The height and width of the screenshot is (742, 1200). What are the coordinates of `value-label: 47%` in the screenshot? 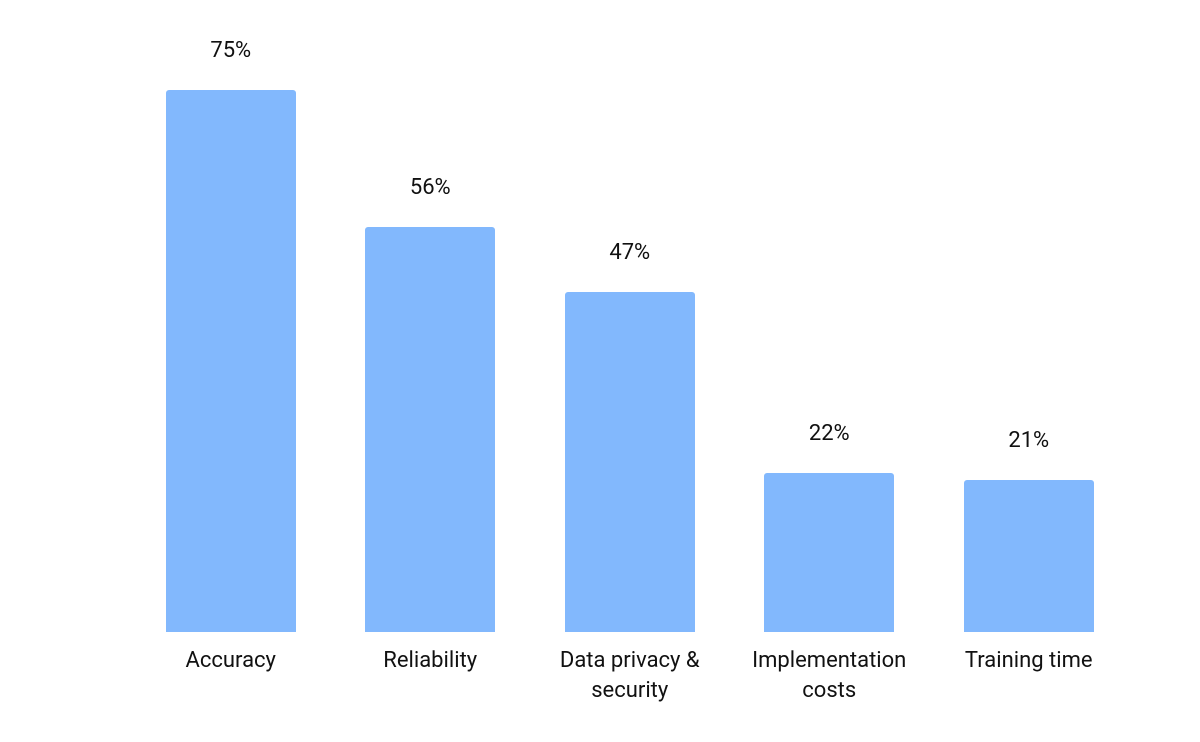 It's located at (630, 253).